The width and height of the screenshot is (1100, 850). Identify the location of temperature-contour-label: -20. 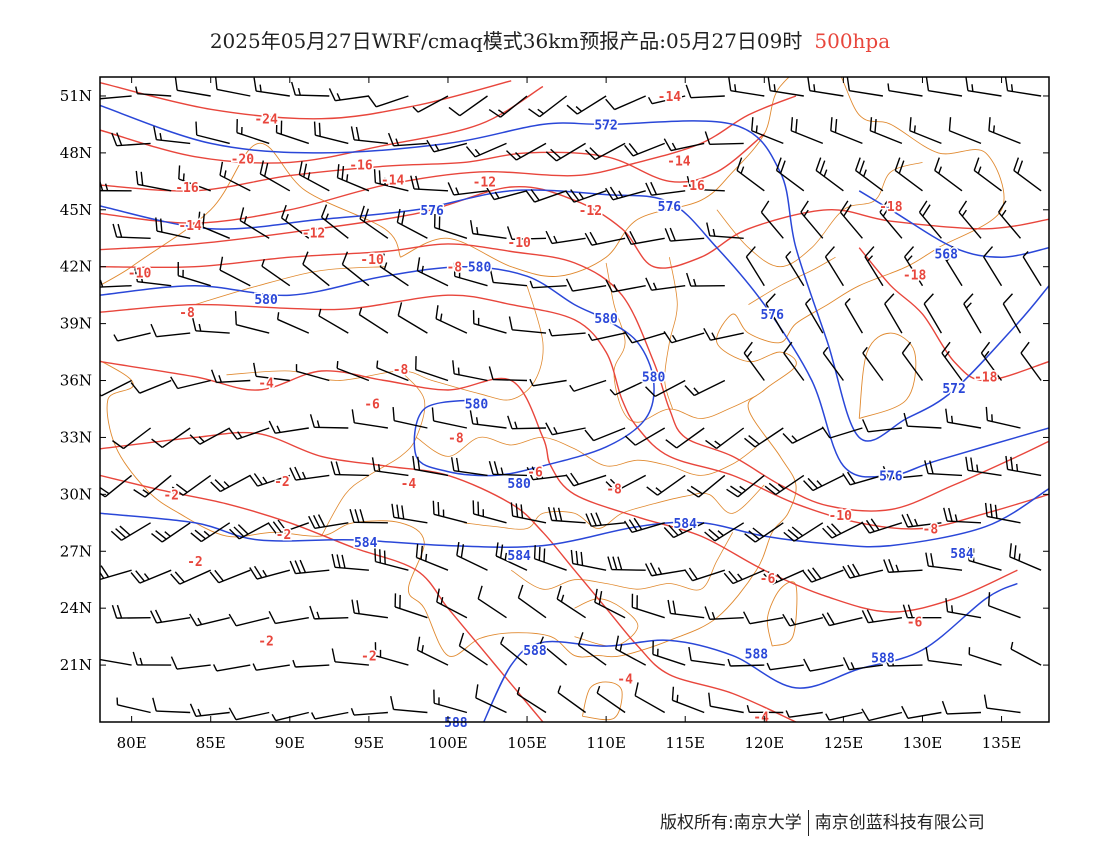
(243, 160).